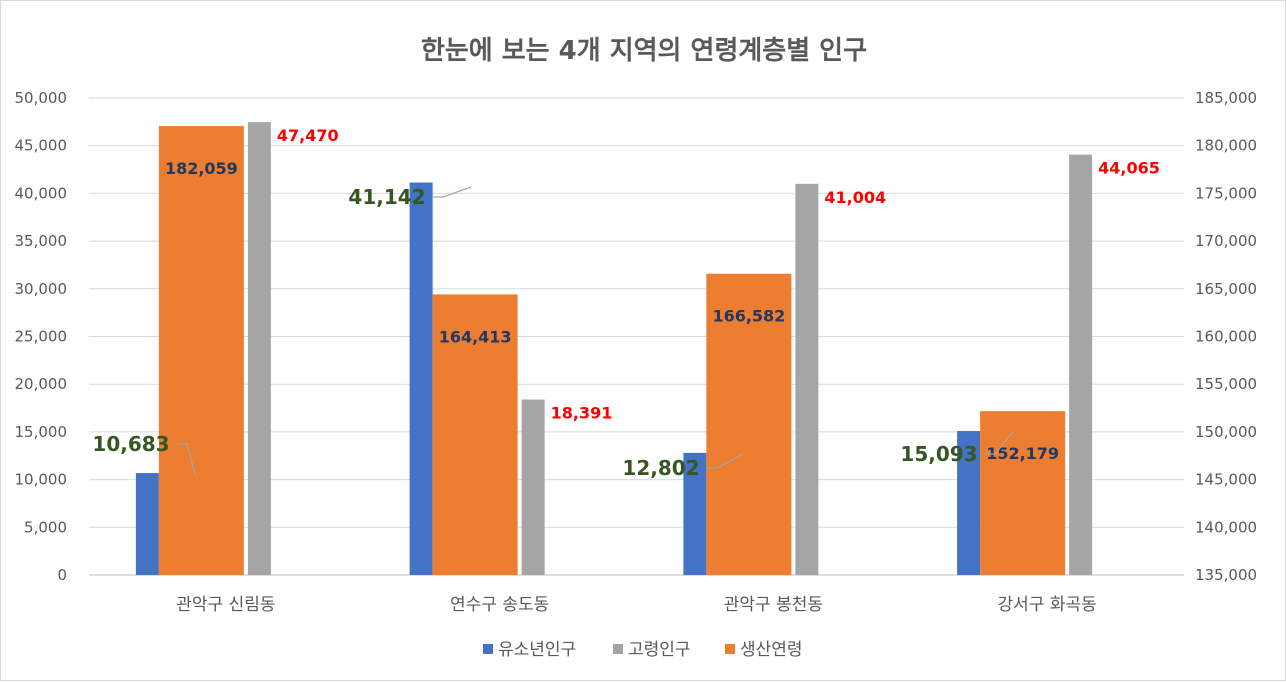 This screenshot has width=1286, height=682. I want to click on x-category-label: 강서구 화곡동, so click(1047, 605).